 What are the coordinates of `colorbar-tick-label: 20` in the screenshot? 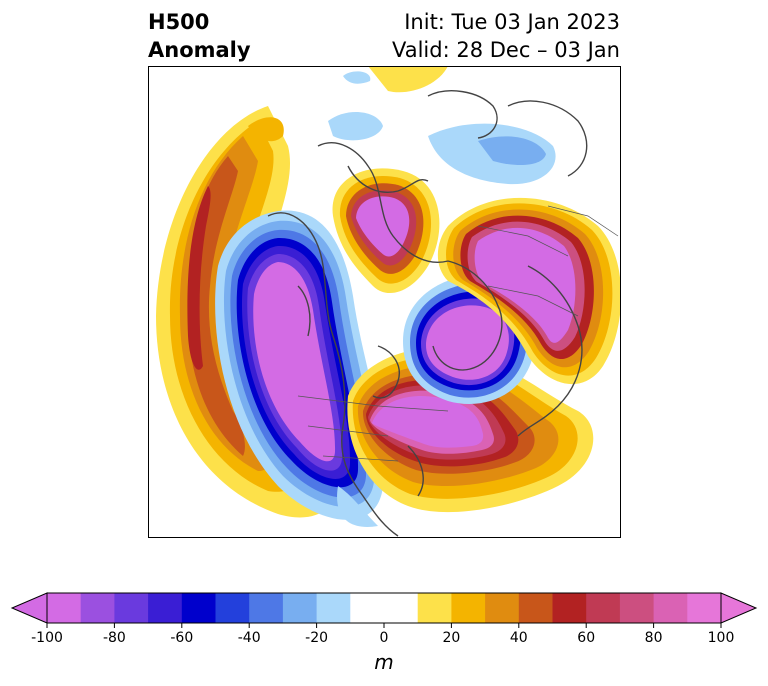 It's located at (451, 636).